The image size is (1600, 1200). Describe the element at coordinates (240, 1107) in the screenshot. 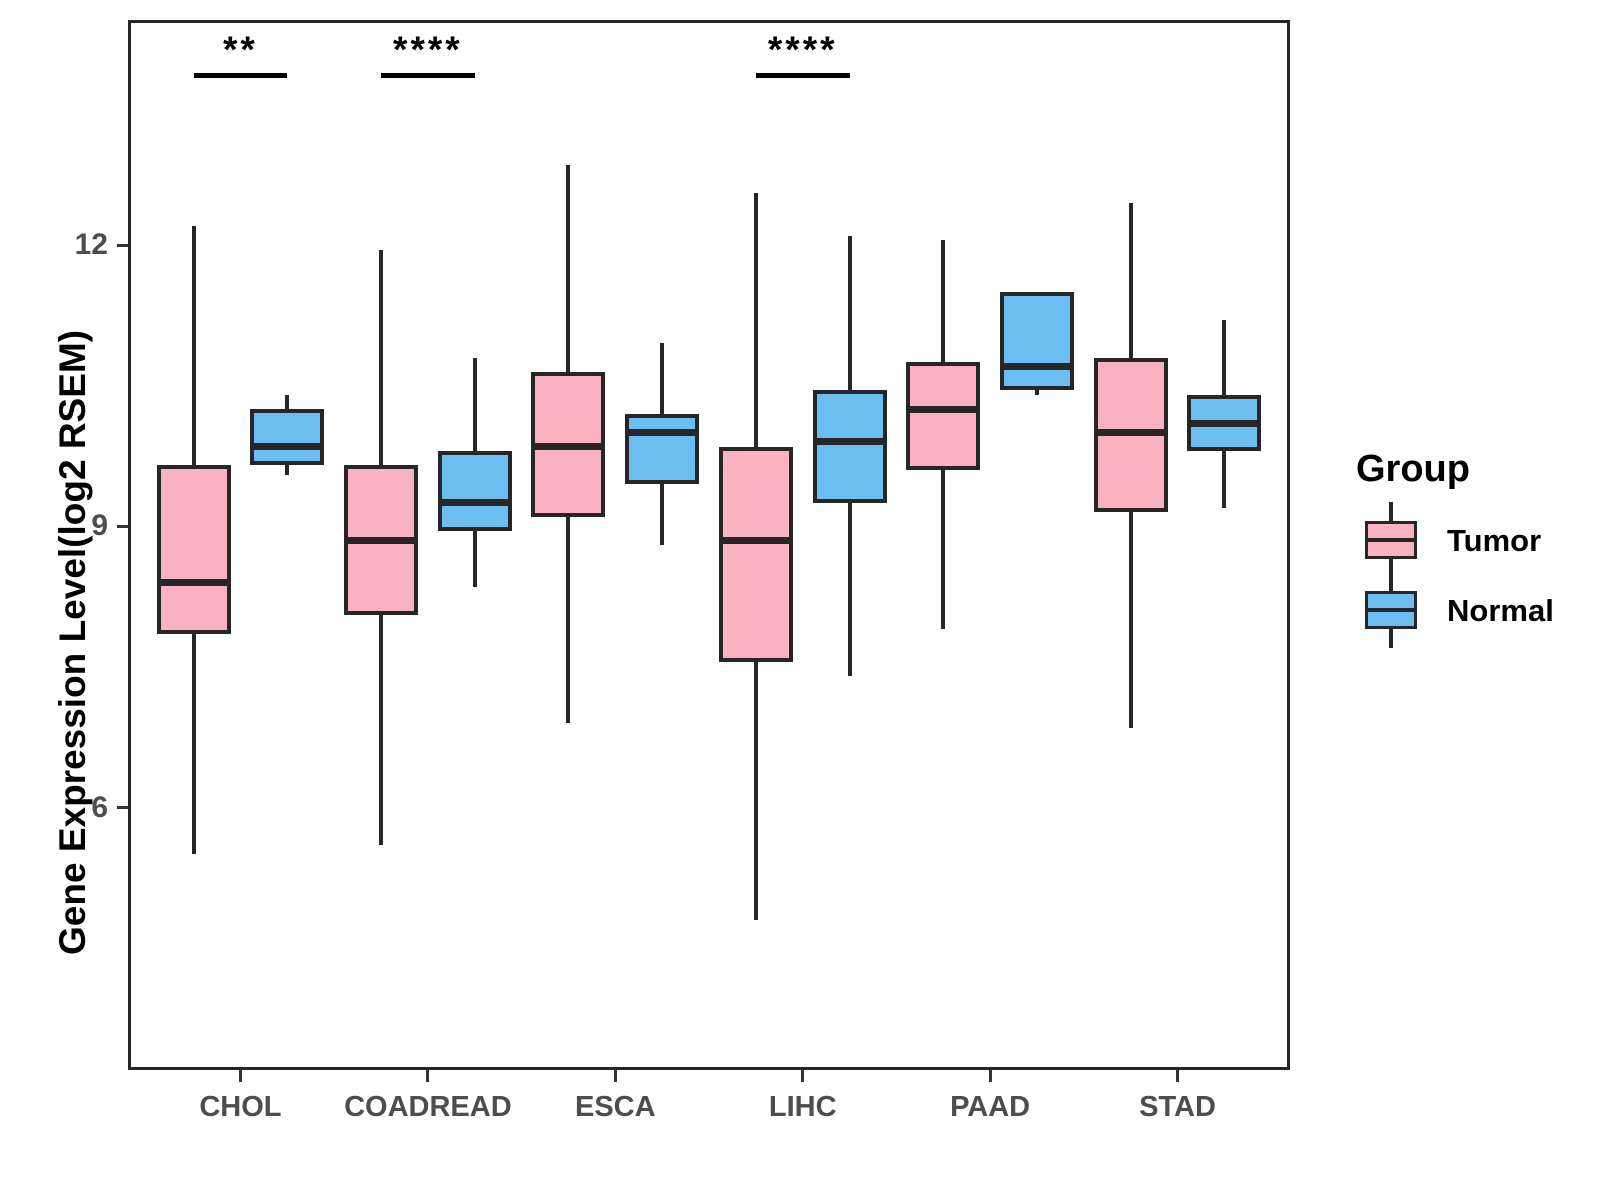

I see `x-axis-label: CHOL` at that location.